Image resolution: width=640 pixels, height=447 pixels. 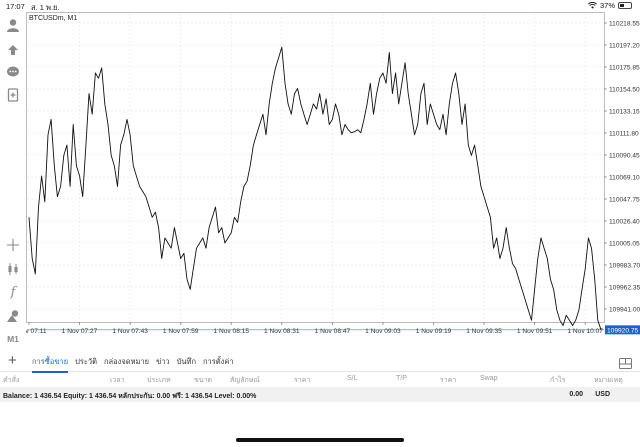 I want to click on wifi-icon, so click(x=592, y=5).